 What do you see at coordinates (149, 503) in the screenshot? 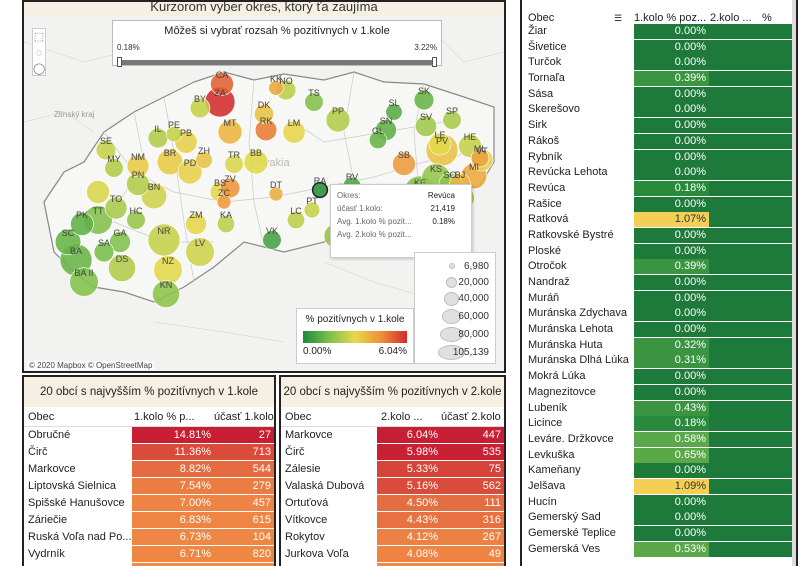
I see `table-row: Spišské Hanušovce 7.00% 457` at bounding box center [149, 503].